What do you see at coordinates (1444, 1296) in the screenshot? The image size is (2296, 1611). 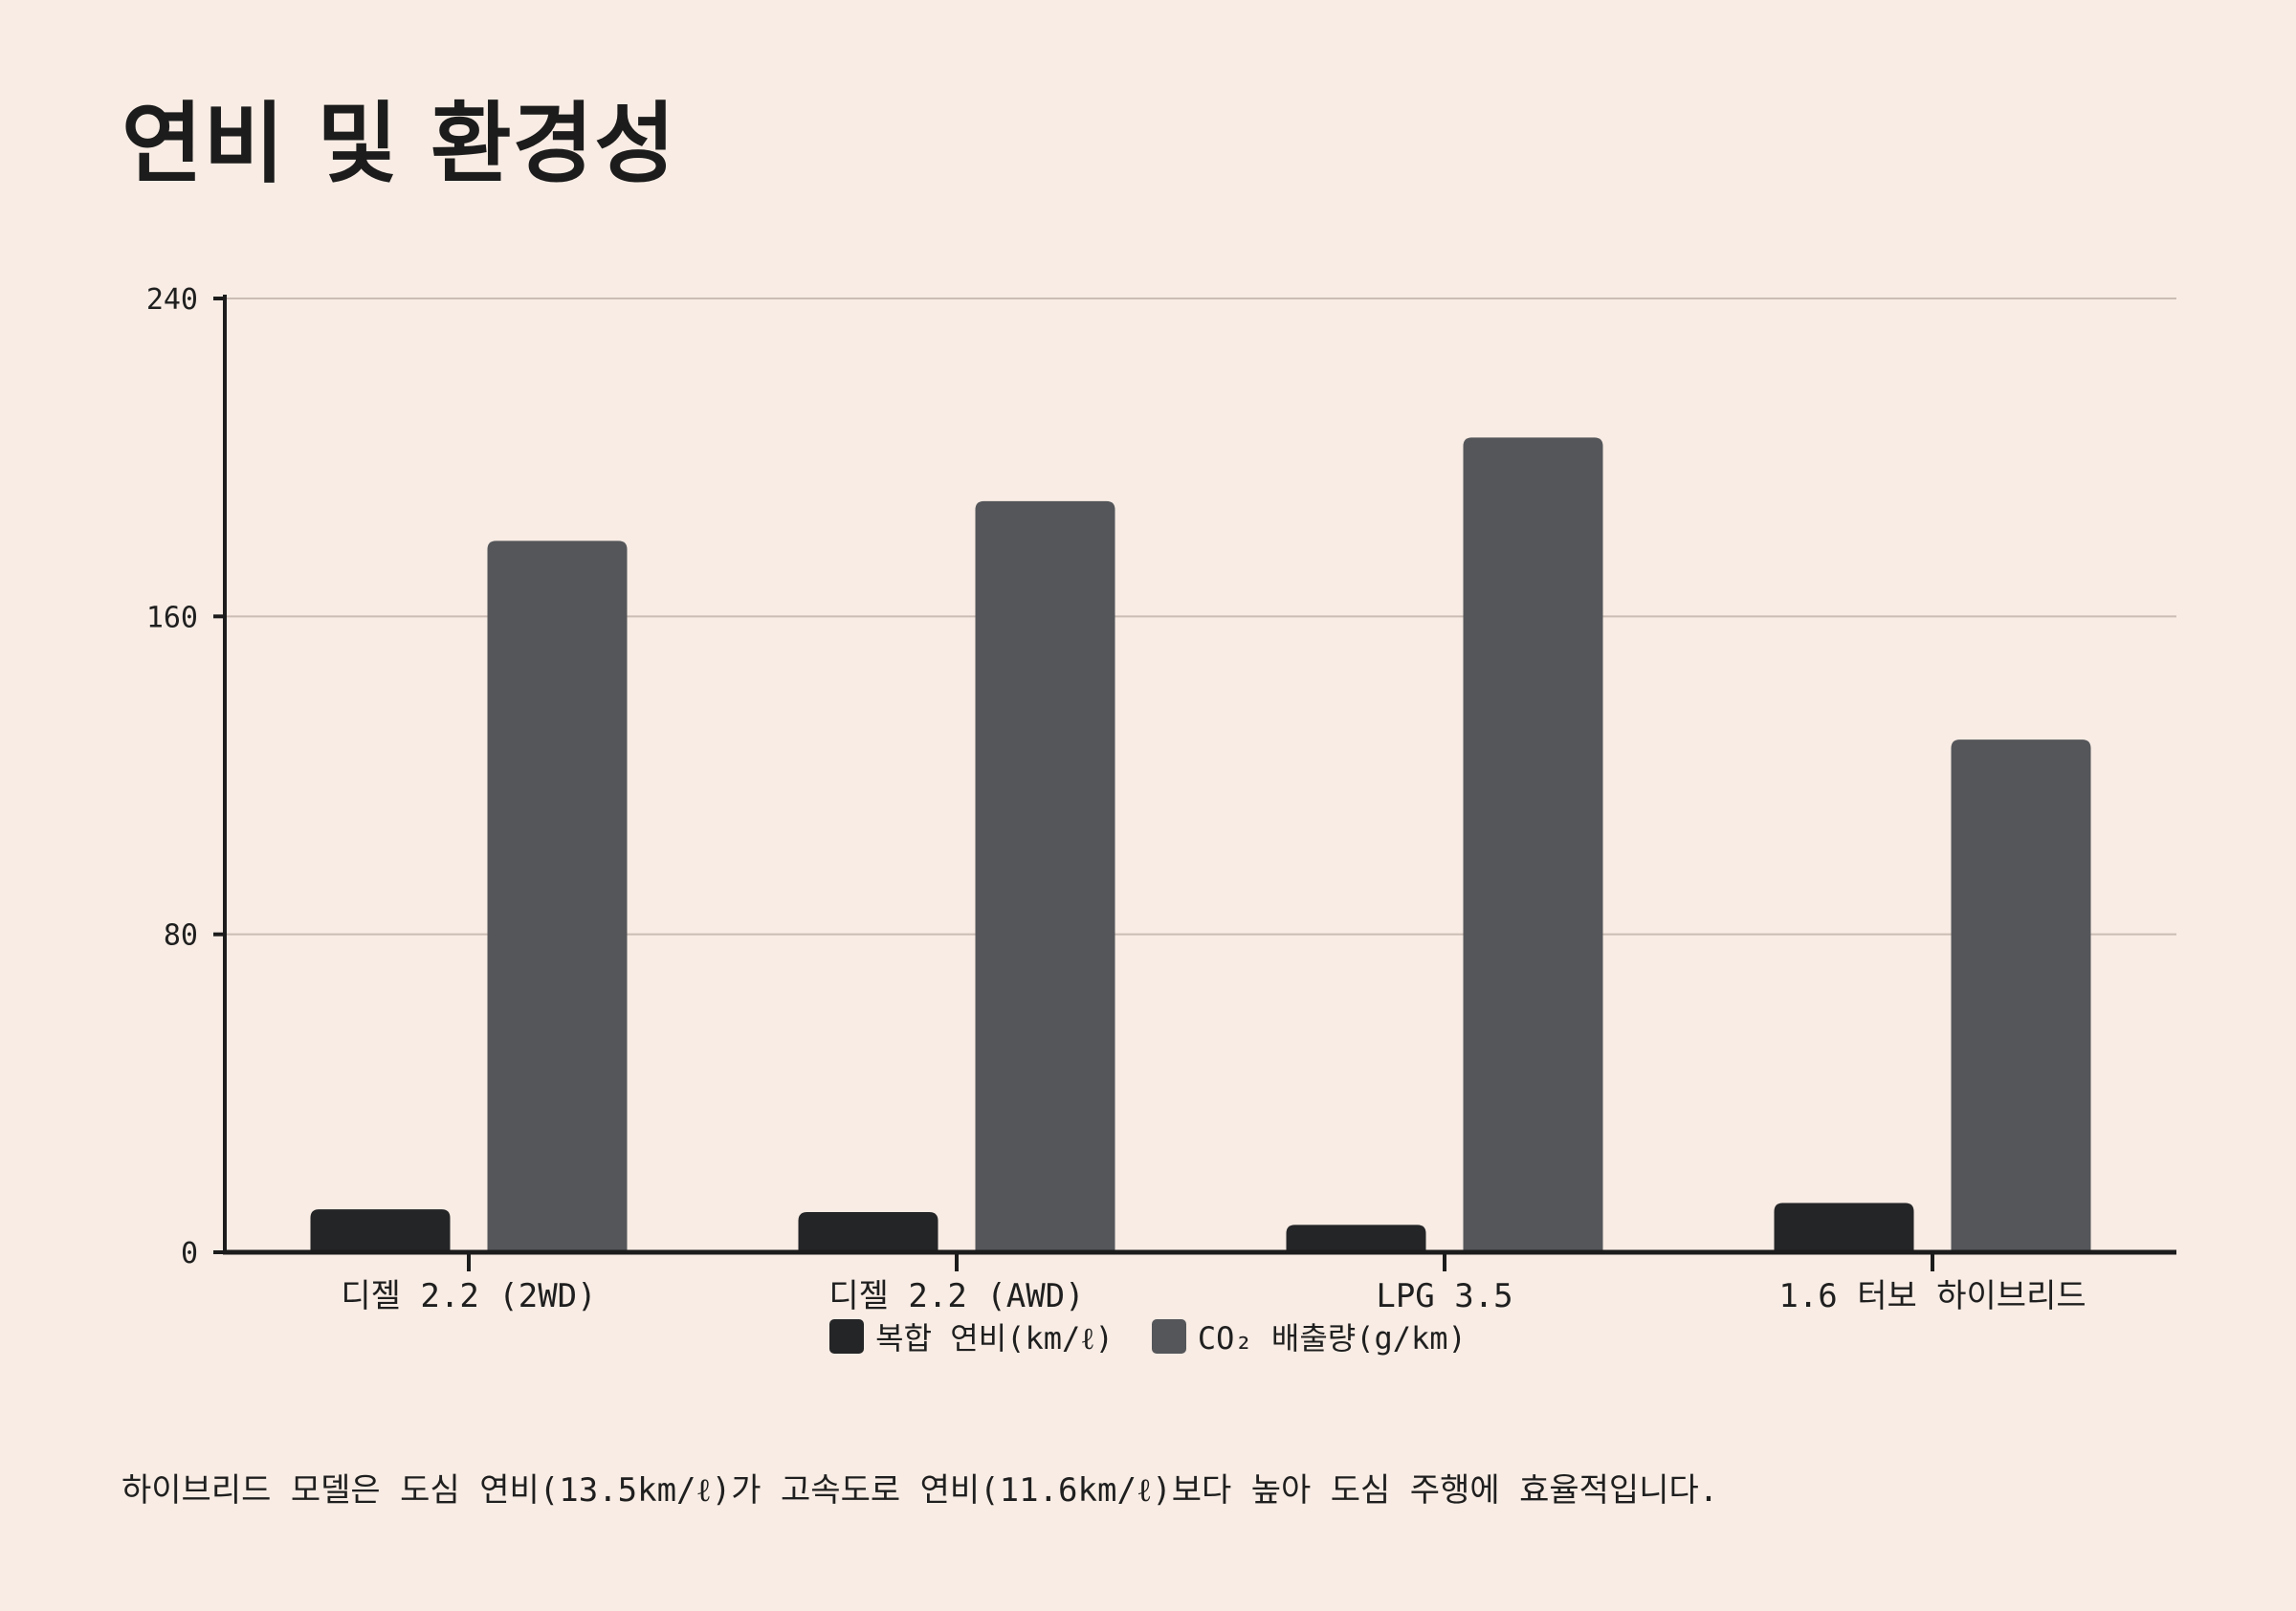 I see `x-tick-label: LPG 3.5` at bounding box center [1444, 1296].